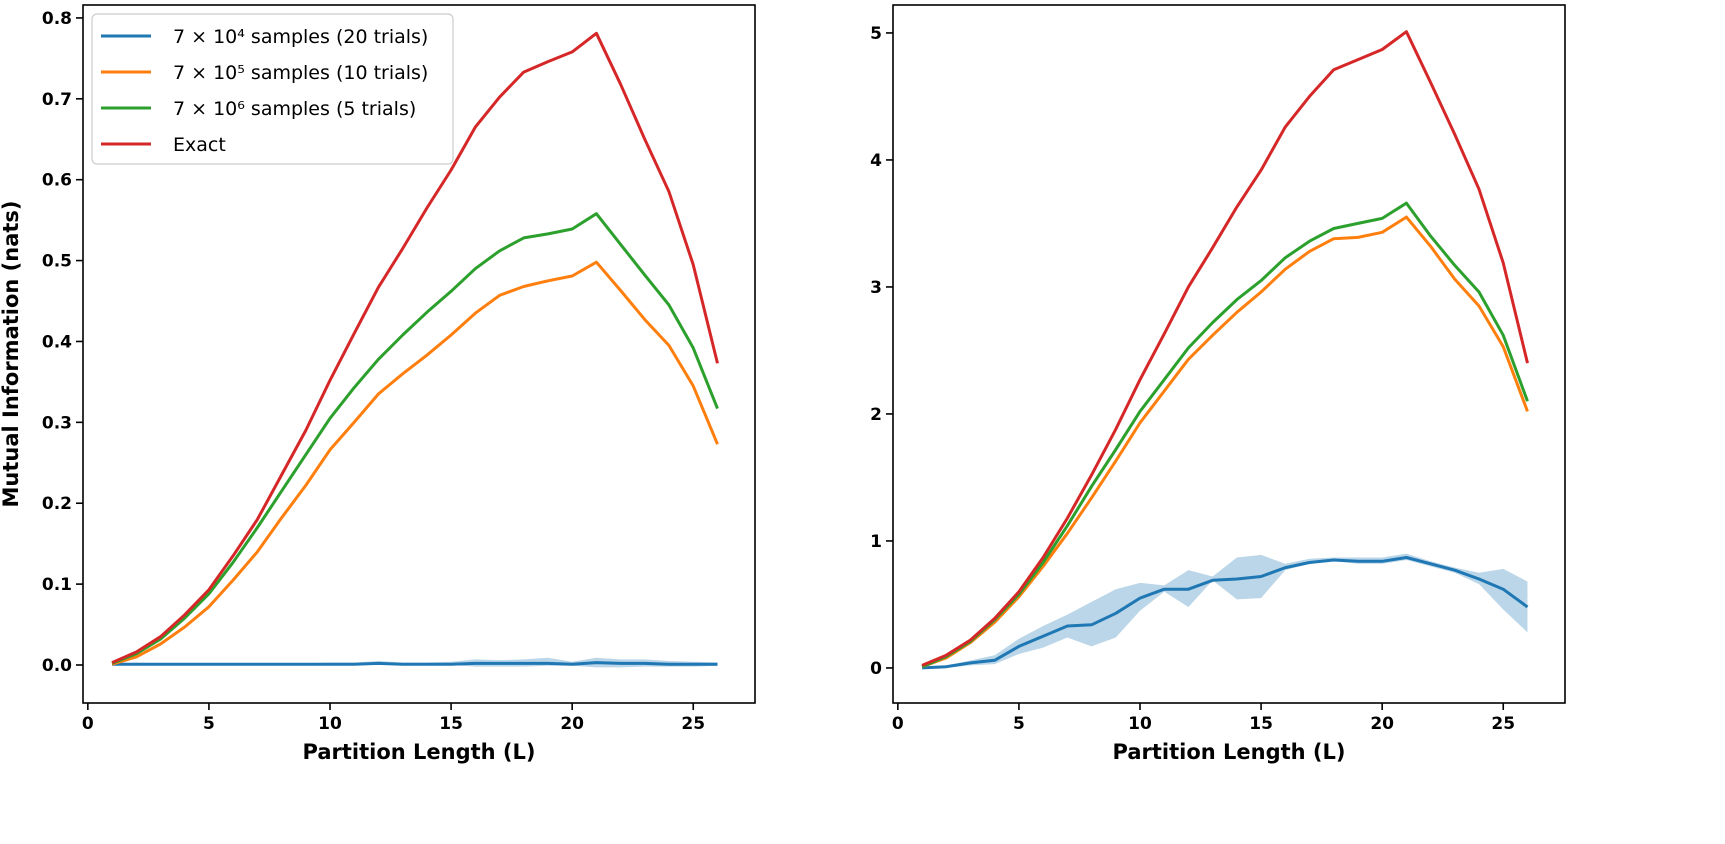  Describe the element at coordinates (57, 585) in the screenshot. I see `y-tick-label: 0.1` at that location.